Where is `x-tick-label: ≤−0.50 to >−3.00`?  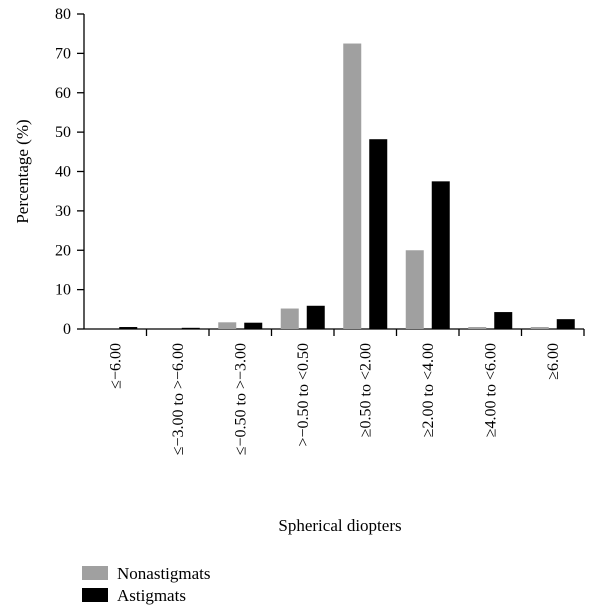 x-tick-label: ≤−0.50 to >−3.00 is located at coordinates (240, 399).